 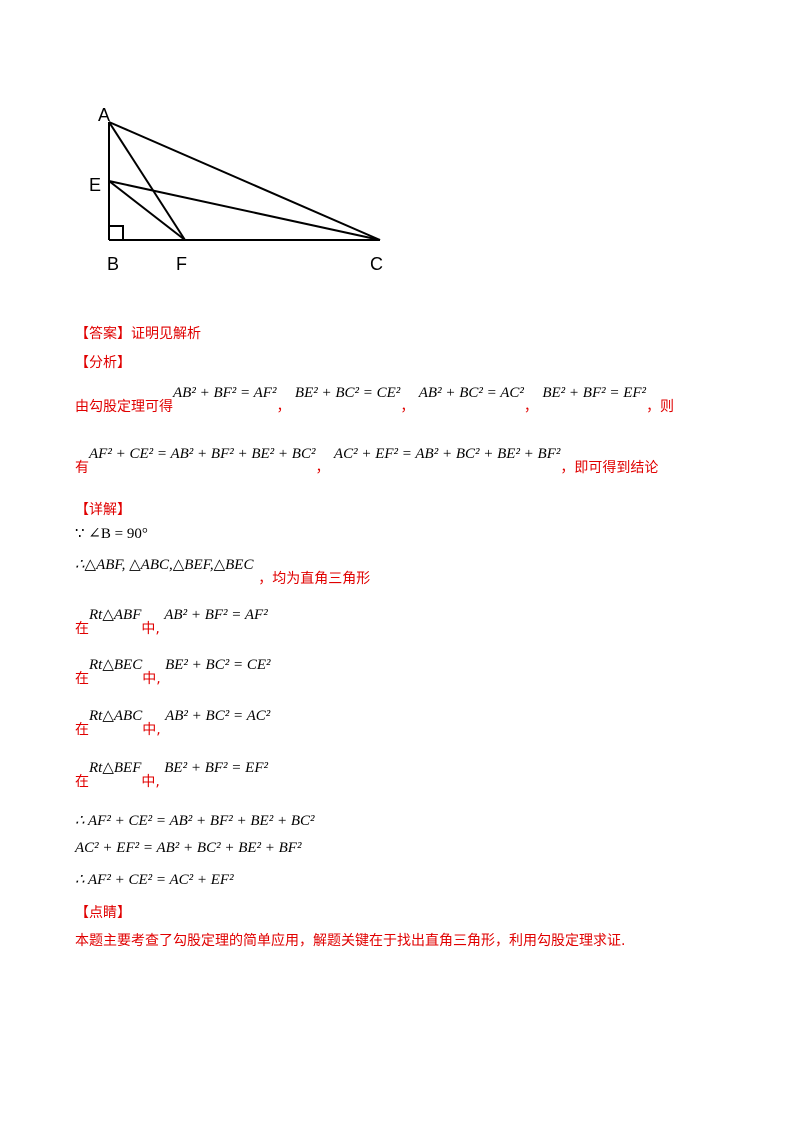 What do you see at coordinates (116, 232) in the screenshot?
I see `right-angle-mark` at bounding box center [116, 232].